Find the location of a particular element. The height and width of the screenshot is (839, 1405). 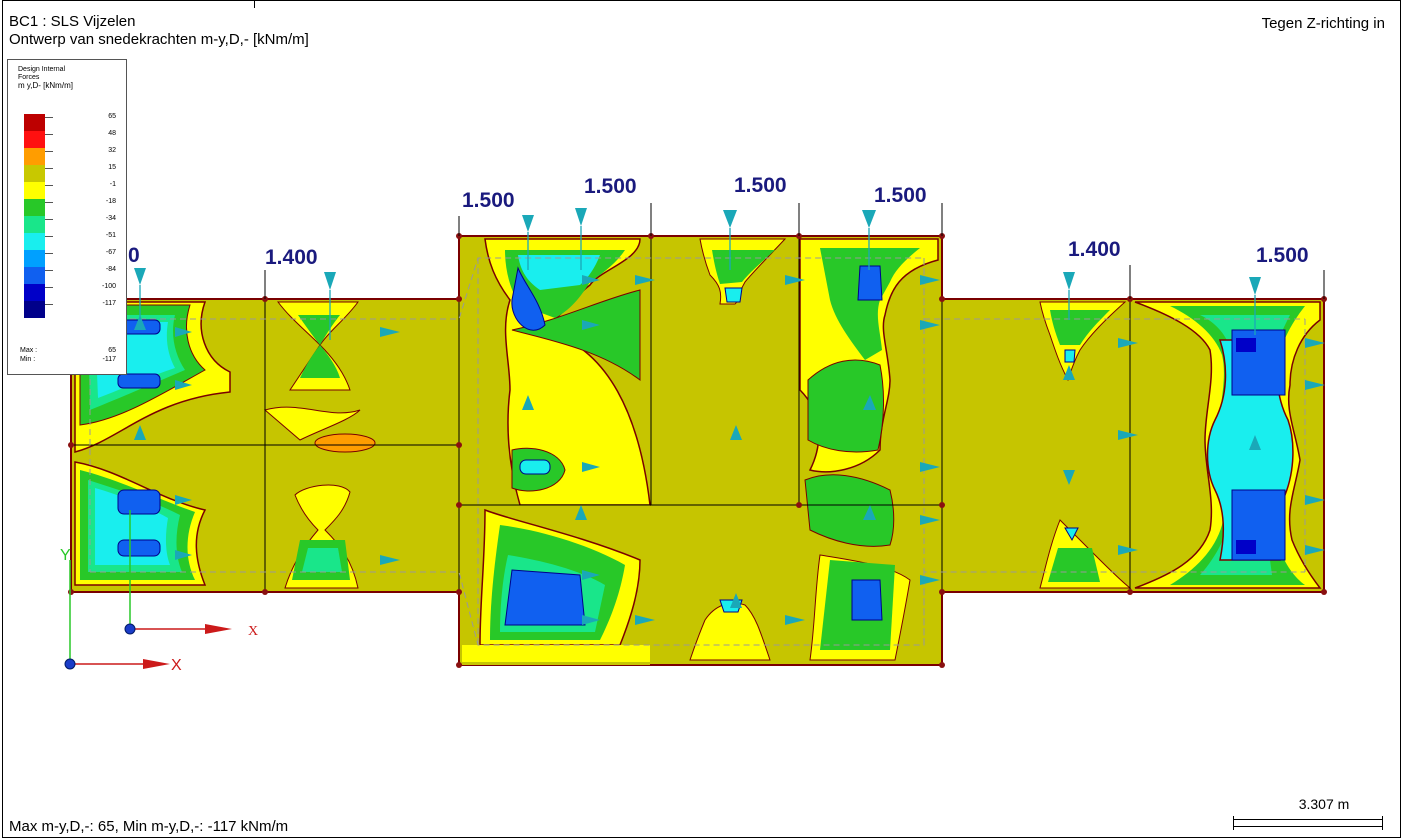

legend-value: -1 is located at coordinates (112, 184).